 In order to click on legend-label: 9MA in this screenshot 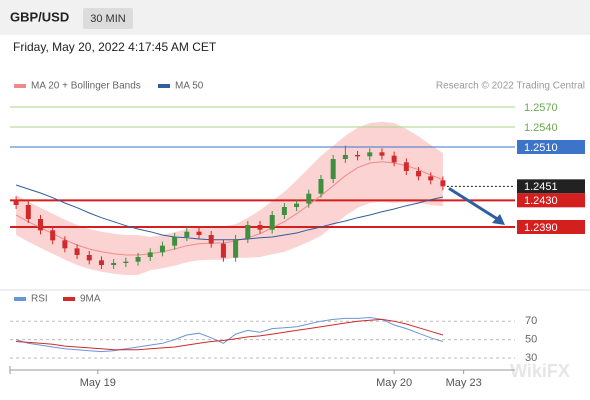, I will do `click(90, 299)`.